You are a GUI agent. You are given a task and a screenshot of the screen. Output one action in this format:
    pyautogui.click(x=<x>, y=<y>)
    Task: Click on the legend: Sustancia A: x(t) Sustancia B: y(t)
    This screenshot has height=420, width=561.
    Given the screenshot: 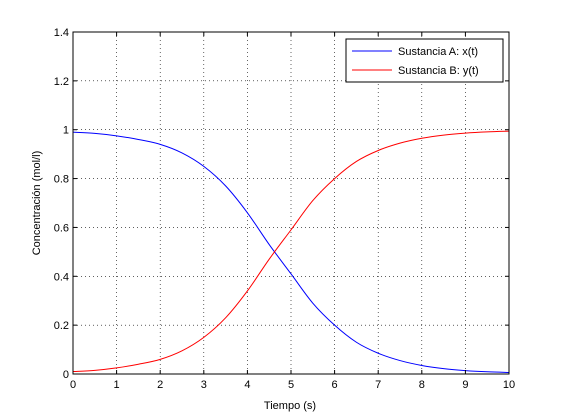 What is the action you would take?
    pyautogui.click(x=424, y=60)
    